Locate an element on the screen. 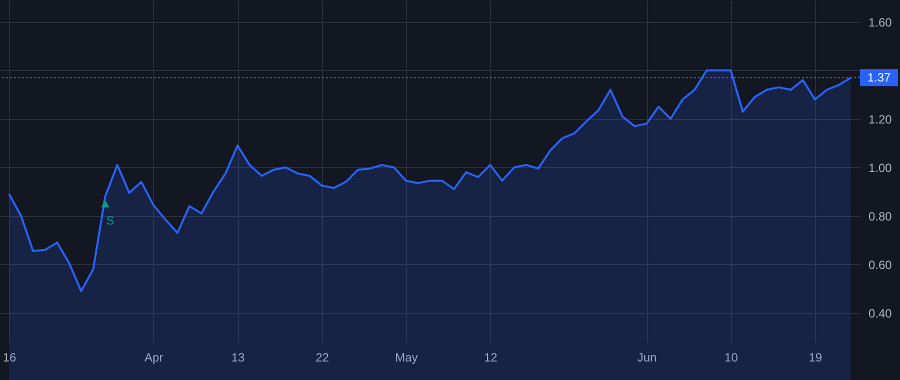 The width and height of the screenshot is (900, 380). x-tick-label: 12 is located at coordinates (491, 357).